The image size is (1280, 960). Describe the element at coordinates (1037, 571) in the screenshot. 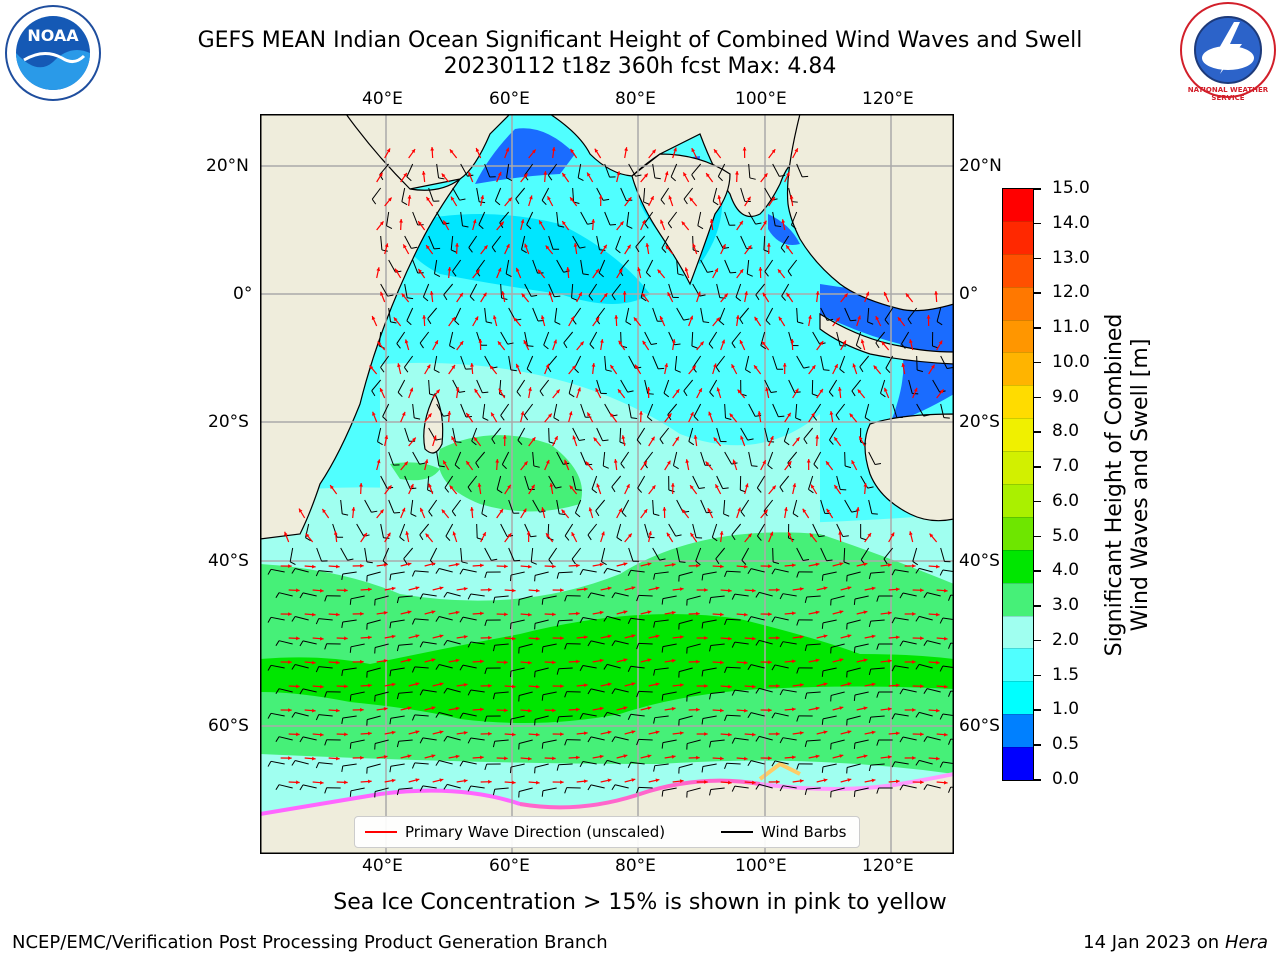

I see `colorbar-tick-mark` at that location.